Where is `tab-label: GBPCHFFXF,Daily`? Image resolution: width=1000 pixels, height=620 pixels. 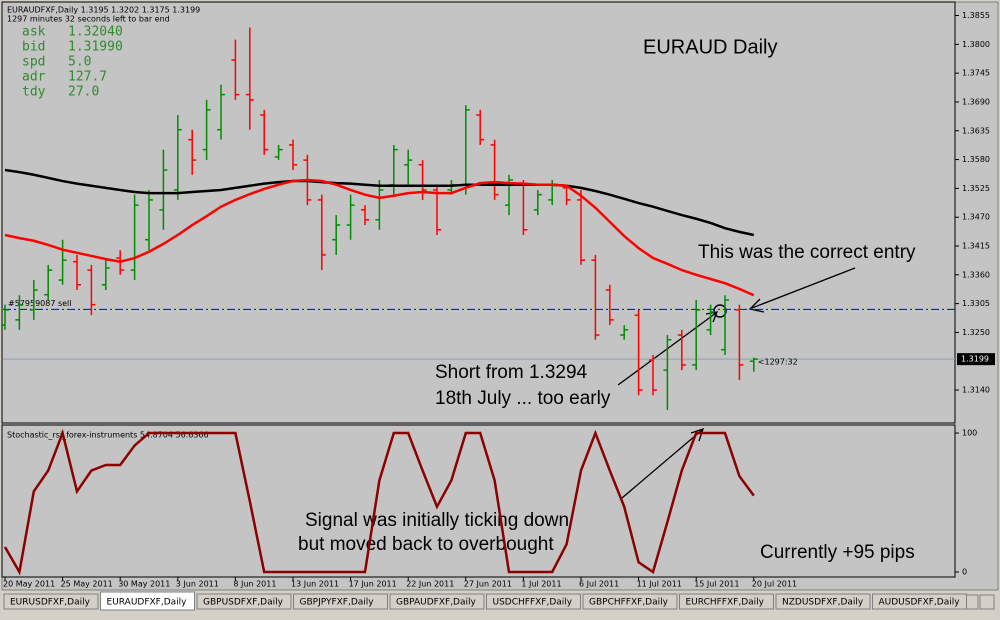
tab-label: GBPCHFFXF,Daily is located at coordinates (629, 603).